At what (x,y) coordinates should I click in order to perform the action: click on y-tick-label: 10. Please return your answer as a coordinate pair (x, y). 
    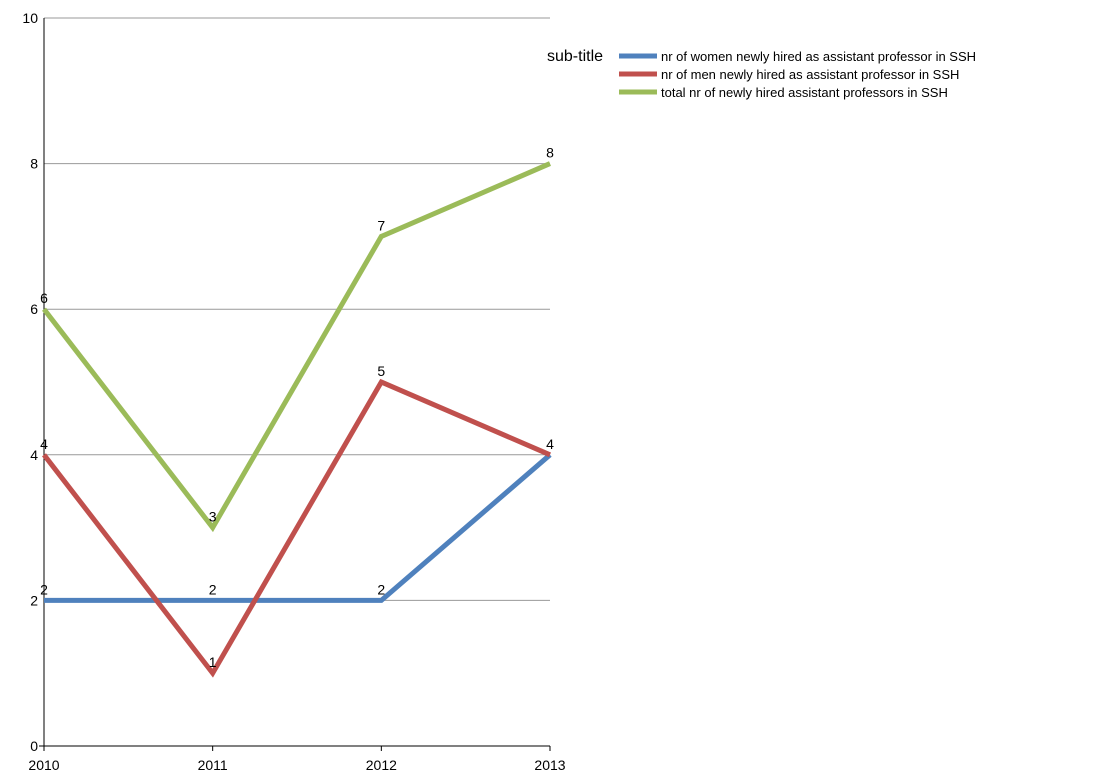
    Looking at the image, I should click on (30, 18).